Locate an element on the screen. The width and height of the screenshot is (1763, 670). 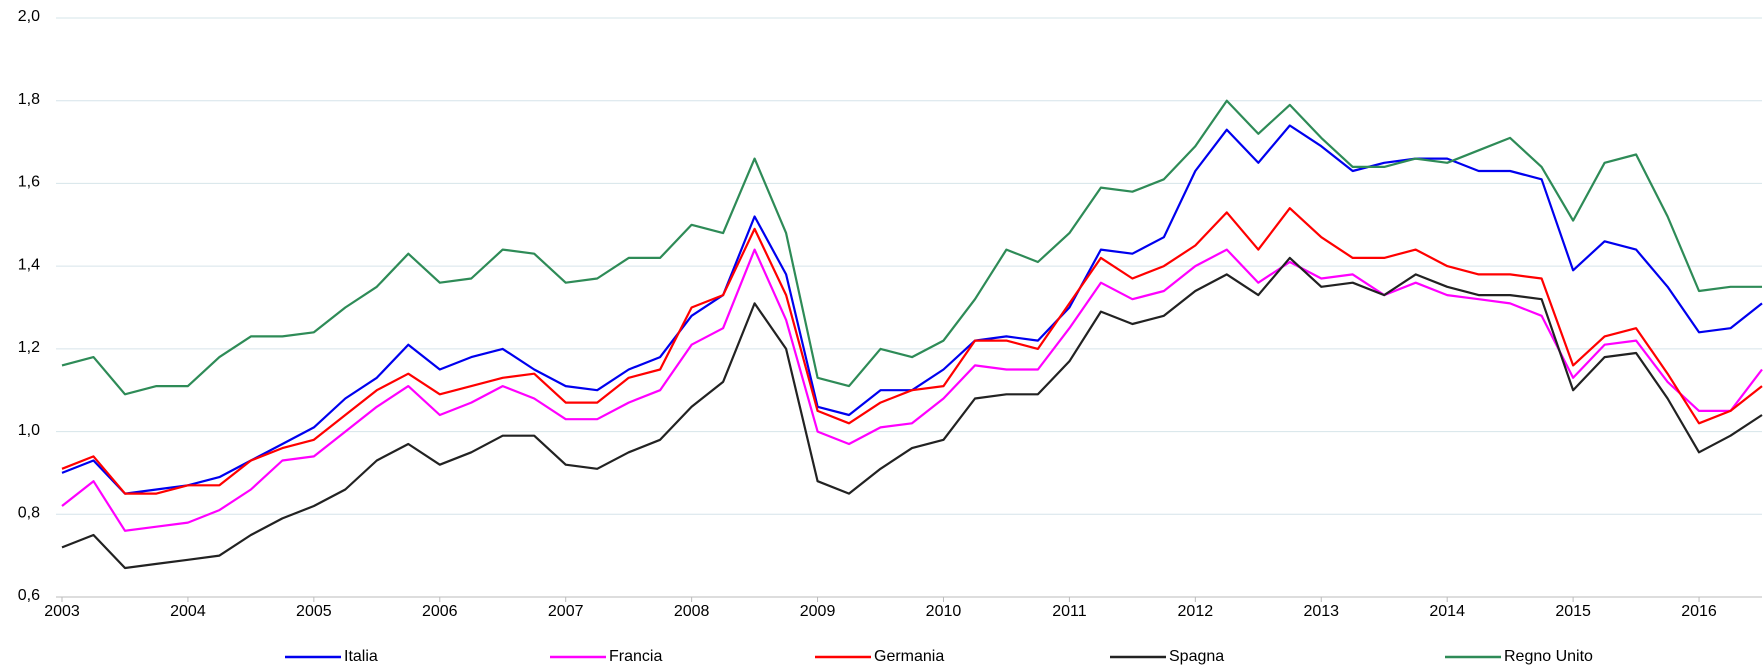
y-tick-label: 2,0 is located at coordinates (29, 16).